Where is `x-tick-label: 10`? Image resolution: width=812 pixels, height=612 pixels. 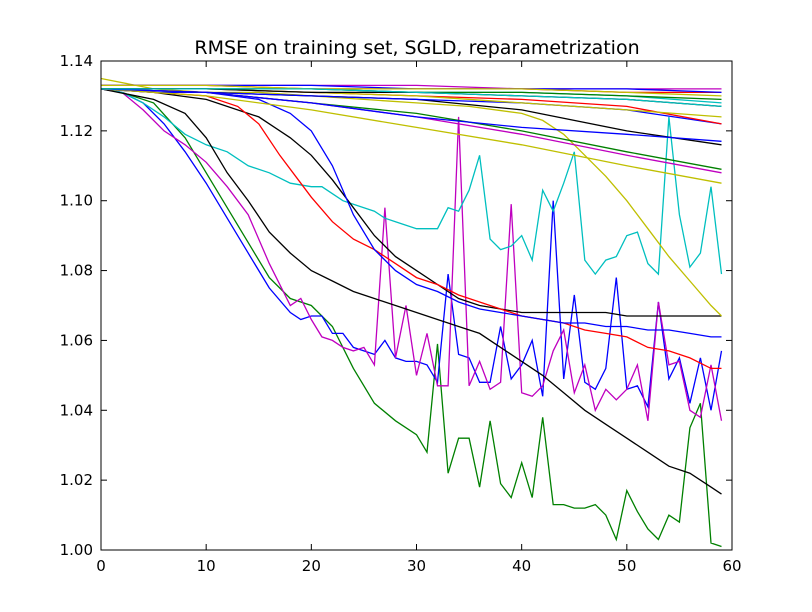 x-tick-label: 10 is located at coordinates (206, 566).